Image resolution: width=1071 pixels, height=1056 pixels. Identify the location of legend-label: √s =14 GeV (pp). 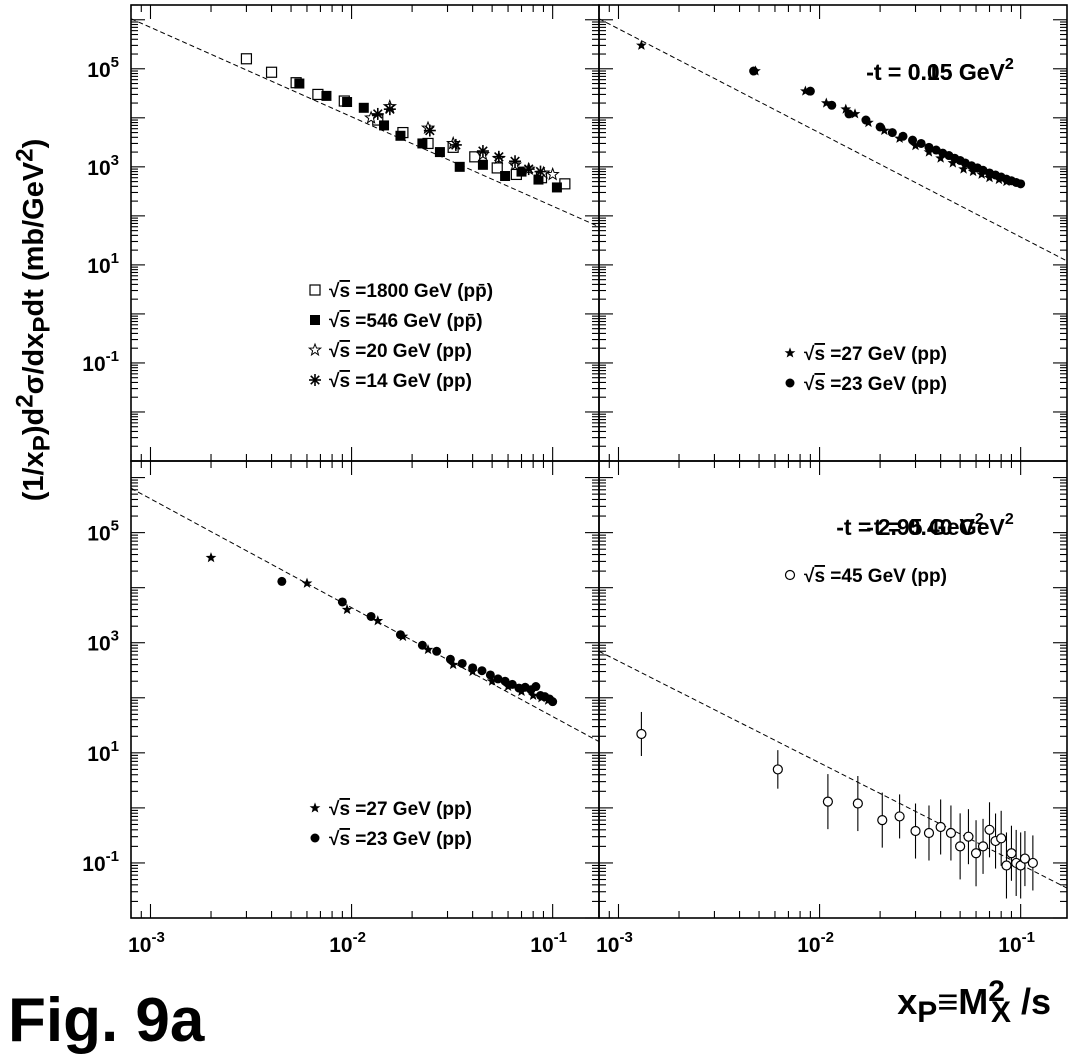
(400, 381).